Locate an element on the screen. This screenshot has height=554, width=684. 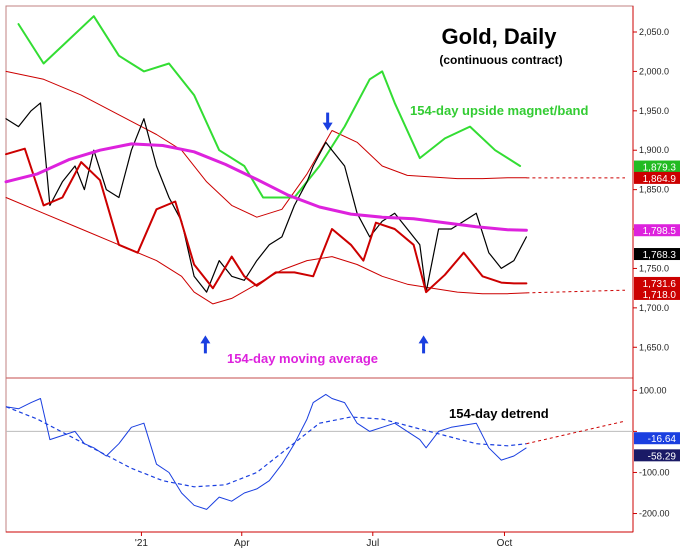
upside-band-label: 154-day upside magnet/band is located at coordinates (499, 110).